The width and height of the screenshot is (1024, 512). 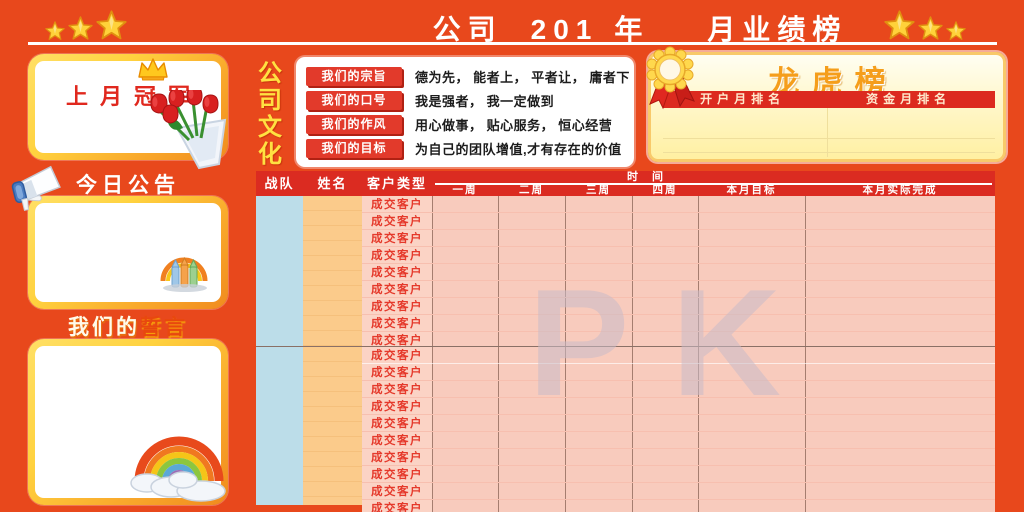 What do you see at coordinates (270, 114) in the screenshot?
I see `company-culture-vertical-label: 公司文化` at bounding box center [270, 114].